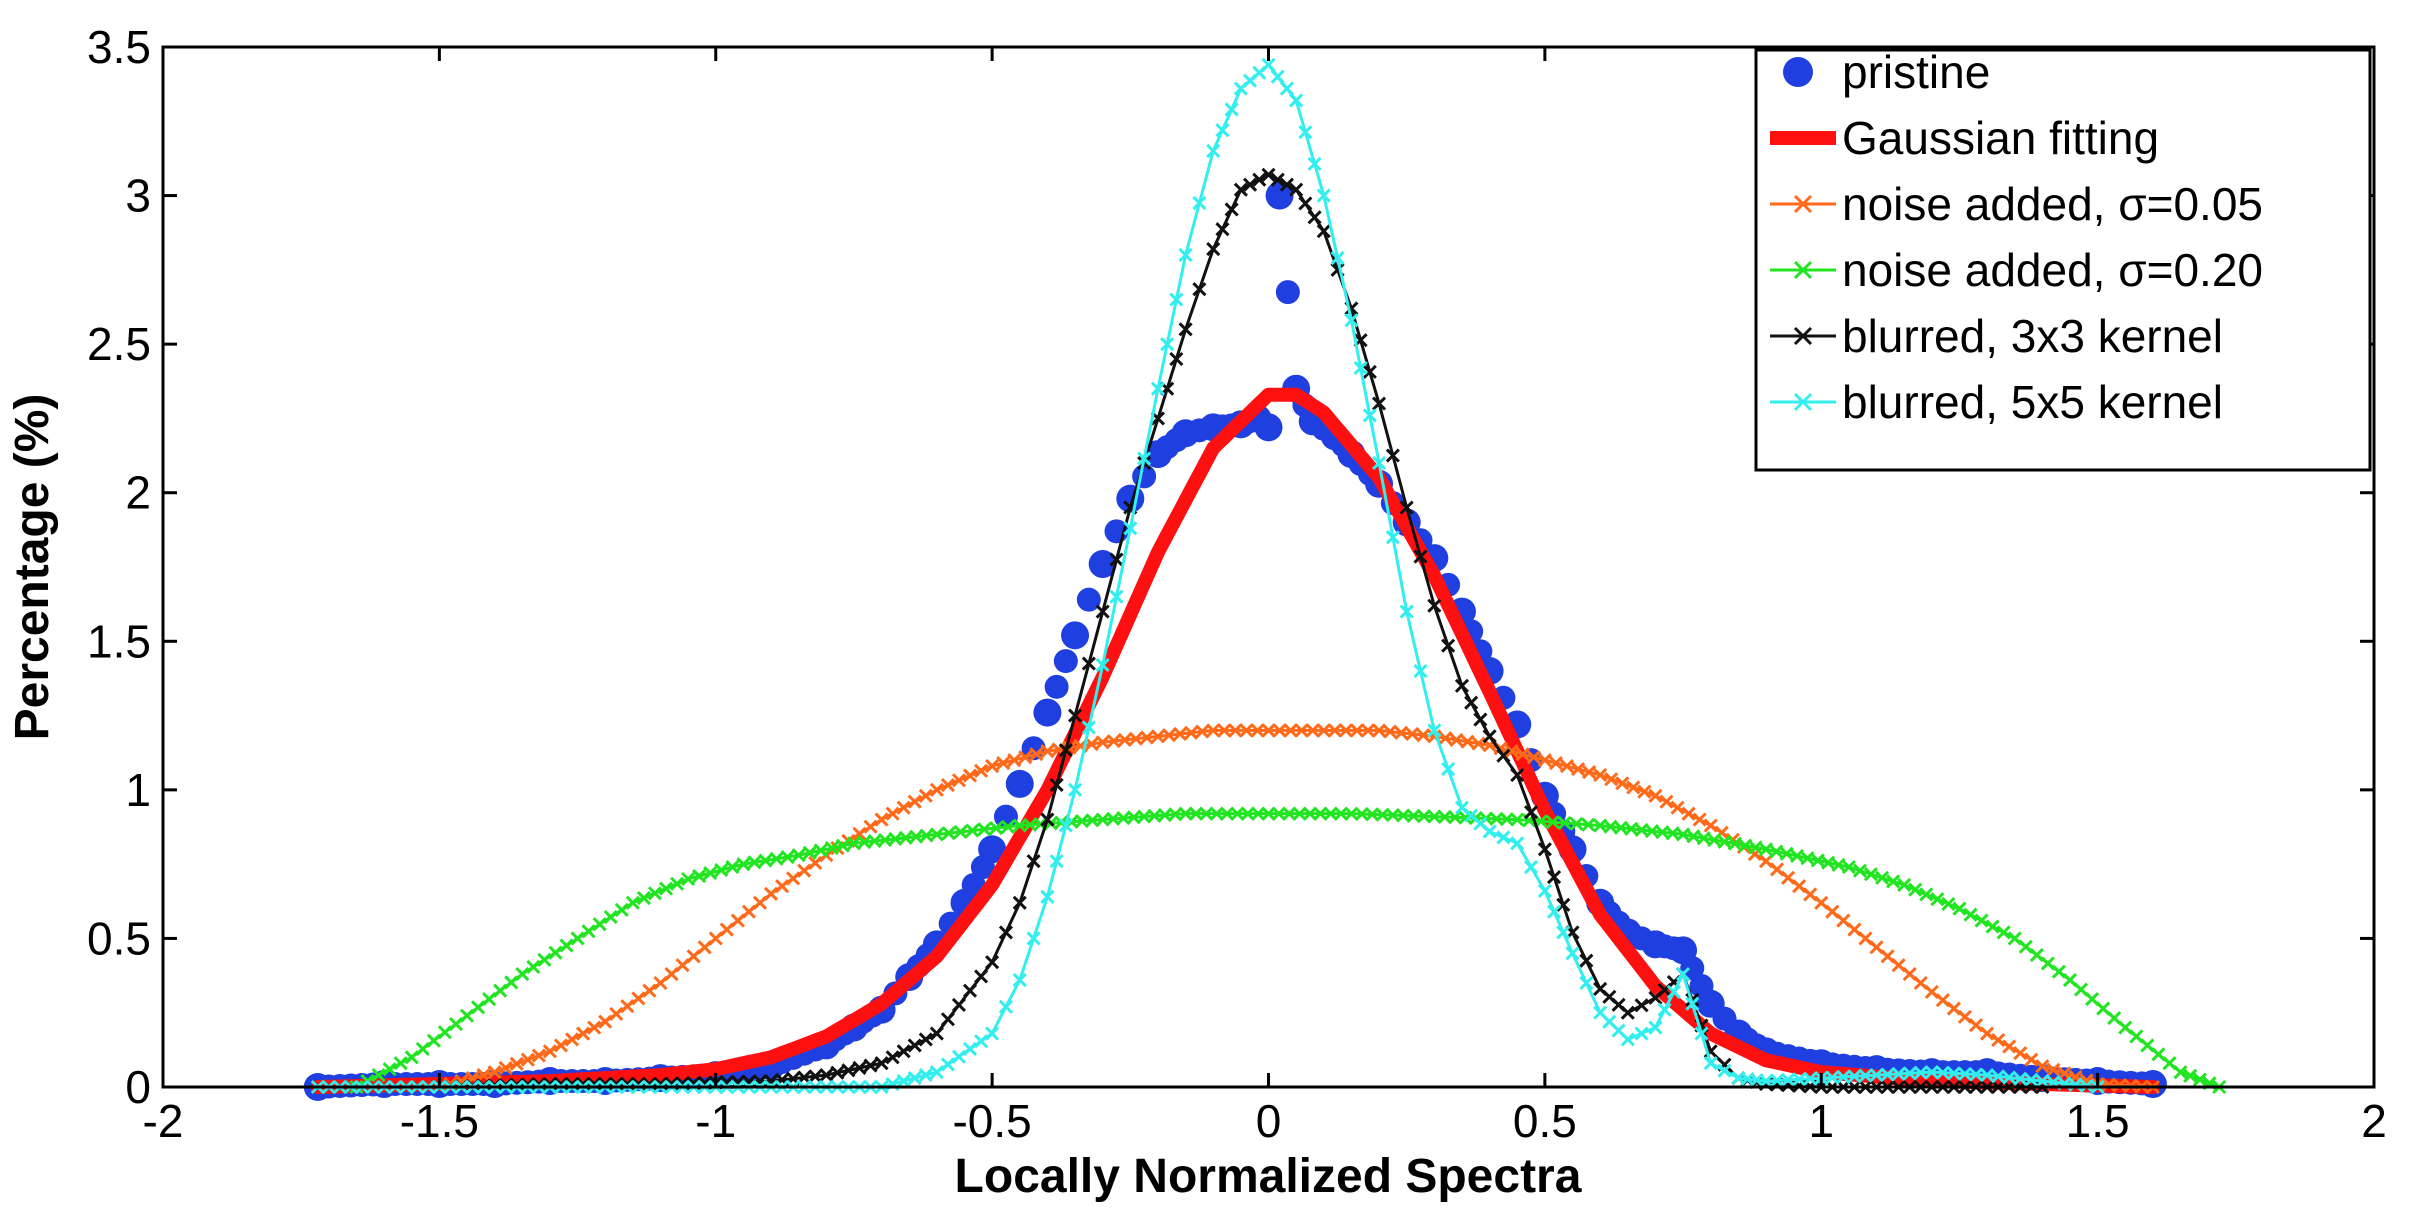  Describe the element at coordinates (982, 867) in the screenshot. I see `pristine-point` at that location.